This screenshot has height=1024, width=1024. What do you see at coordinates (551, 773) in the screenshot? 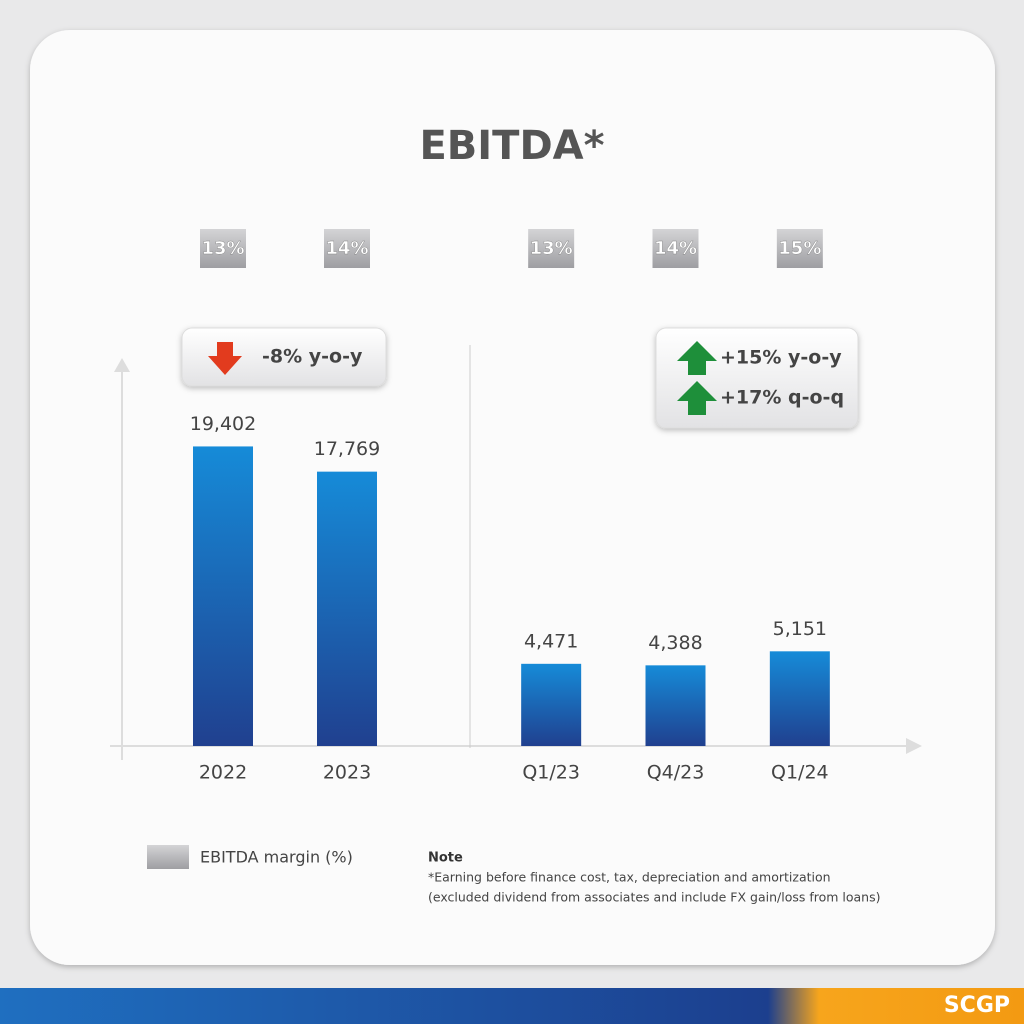
I see `x-tick-label: Q1/23` at bounding box center [551, 773].